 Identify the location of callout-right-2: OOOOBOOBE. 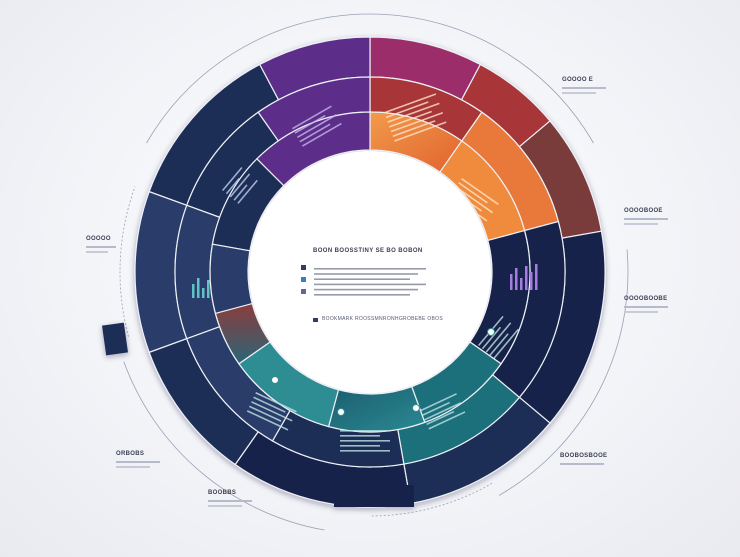
(646, 304).